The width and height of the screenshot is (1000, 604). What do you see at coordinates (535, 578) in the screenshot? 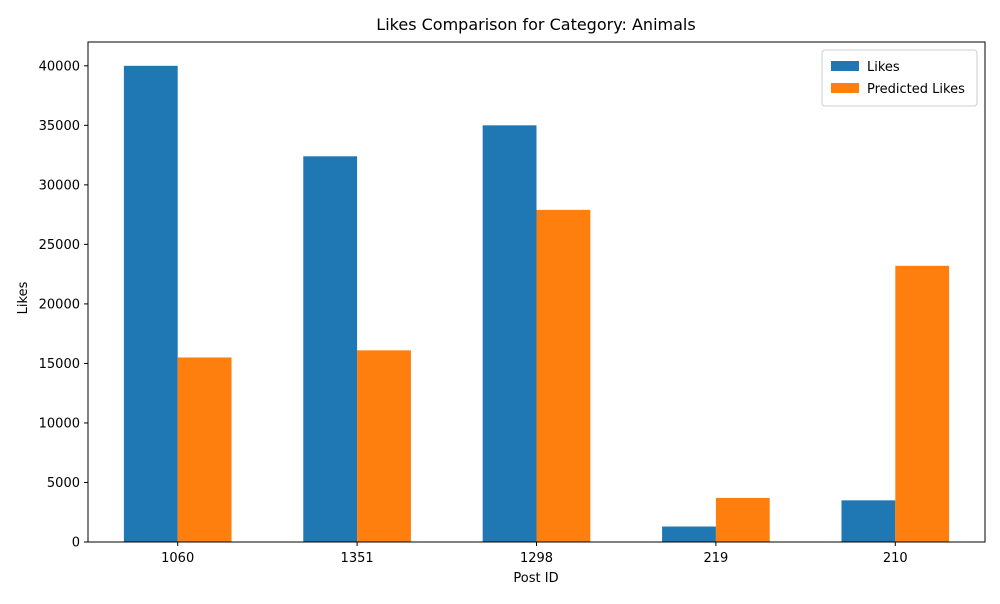
I see `x-axis-label: Post ID` at bounding box center [535, 578].